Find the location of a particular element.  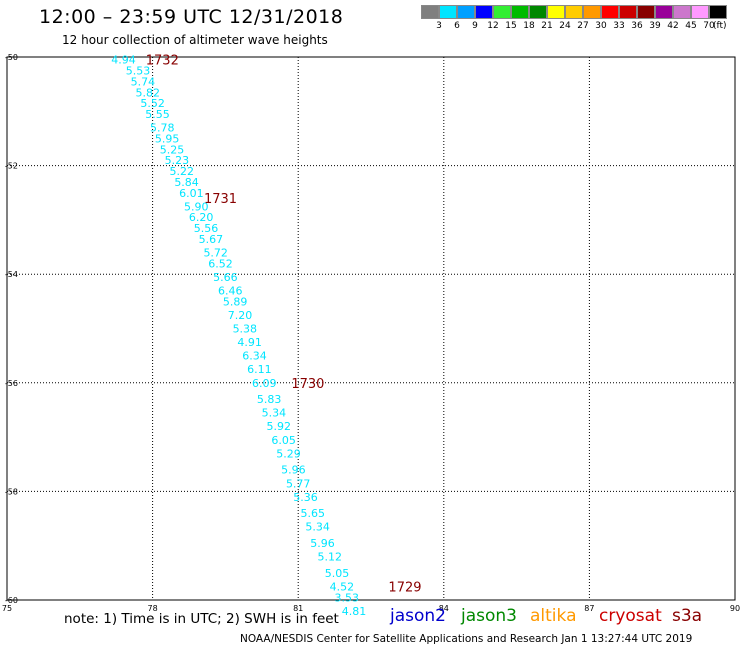

wave-height-point: 5.38 is located at coordinates (245, 329).